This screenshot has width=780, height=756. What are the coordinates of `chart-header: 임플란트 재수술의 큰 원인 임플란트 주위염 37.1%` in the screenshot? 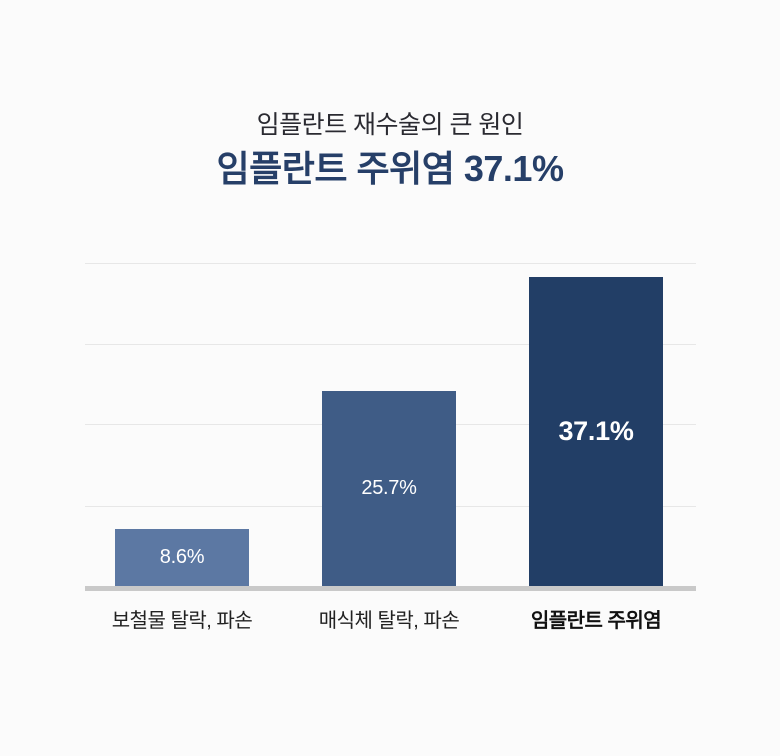 It's located at (390, 149).